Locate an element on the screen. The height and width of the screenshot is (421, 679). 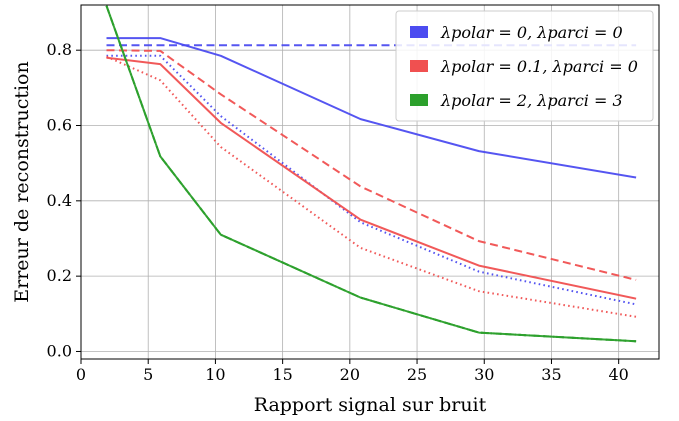
x-tick-label: 25 is located at coordinates (417, 374).